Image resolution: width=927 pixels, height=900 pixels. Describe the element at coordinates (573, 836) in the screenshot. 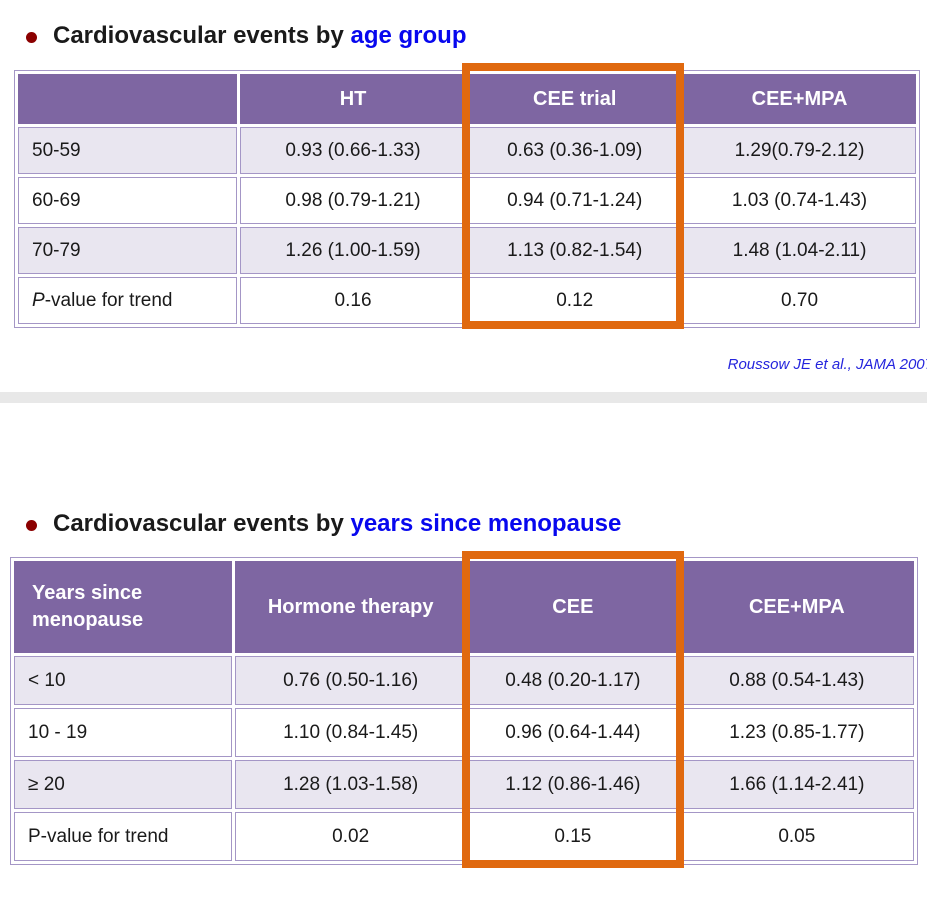

I see `cell-value: 0.15` at that location.